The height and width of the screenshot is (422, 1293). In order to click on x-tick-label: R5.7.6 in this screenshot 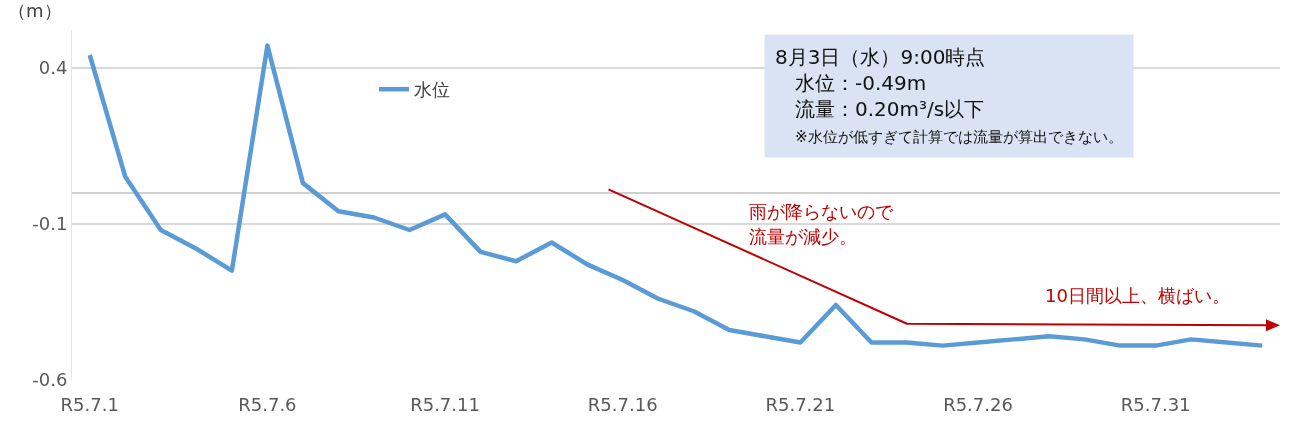, I will do `click(267, 404)`.